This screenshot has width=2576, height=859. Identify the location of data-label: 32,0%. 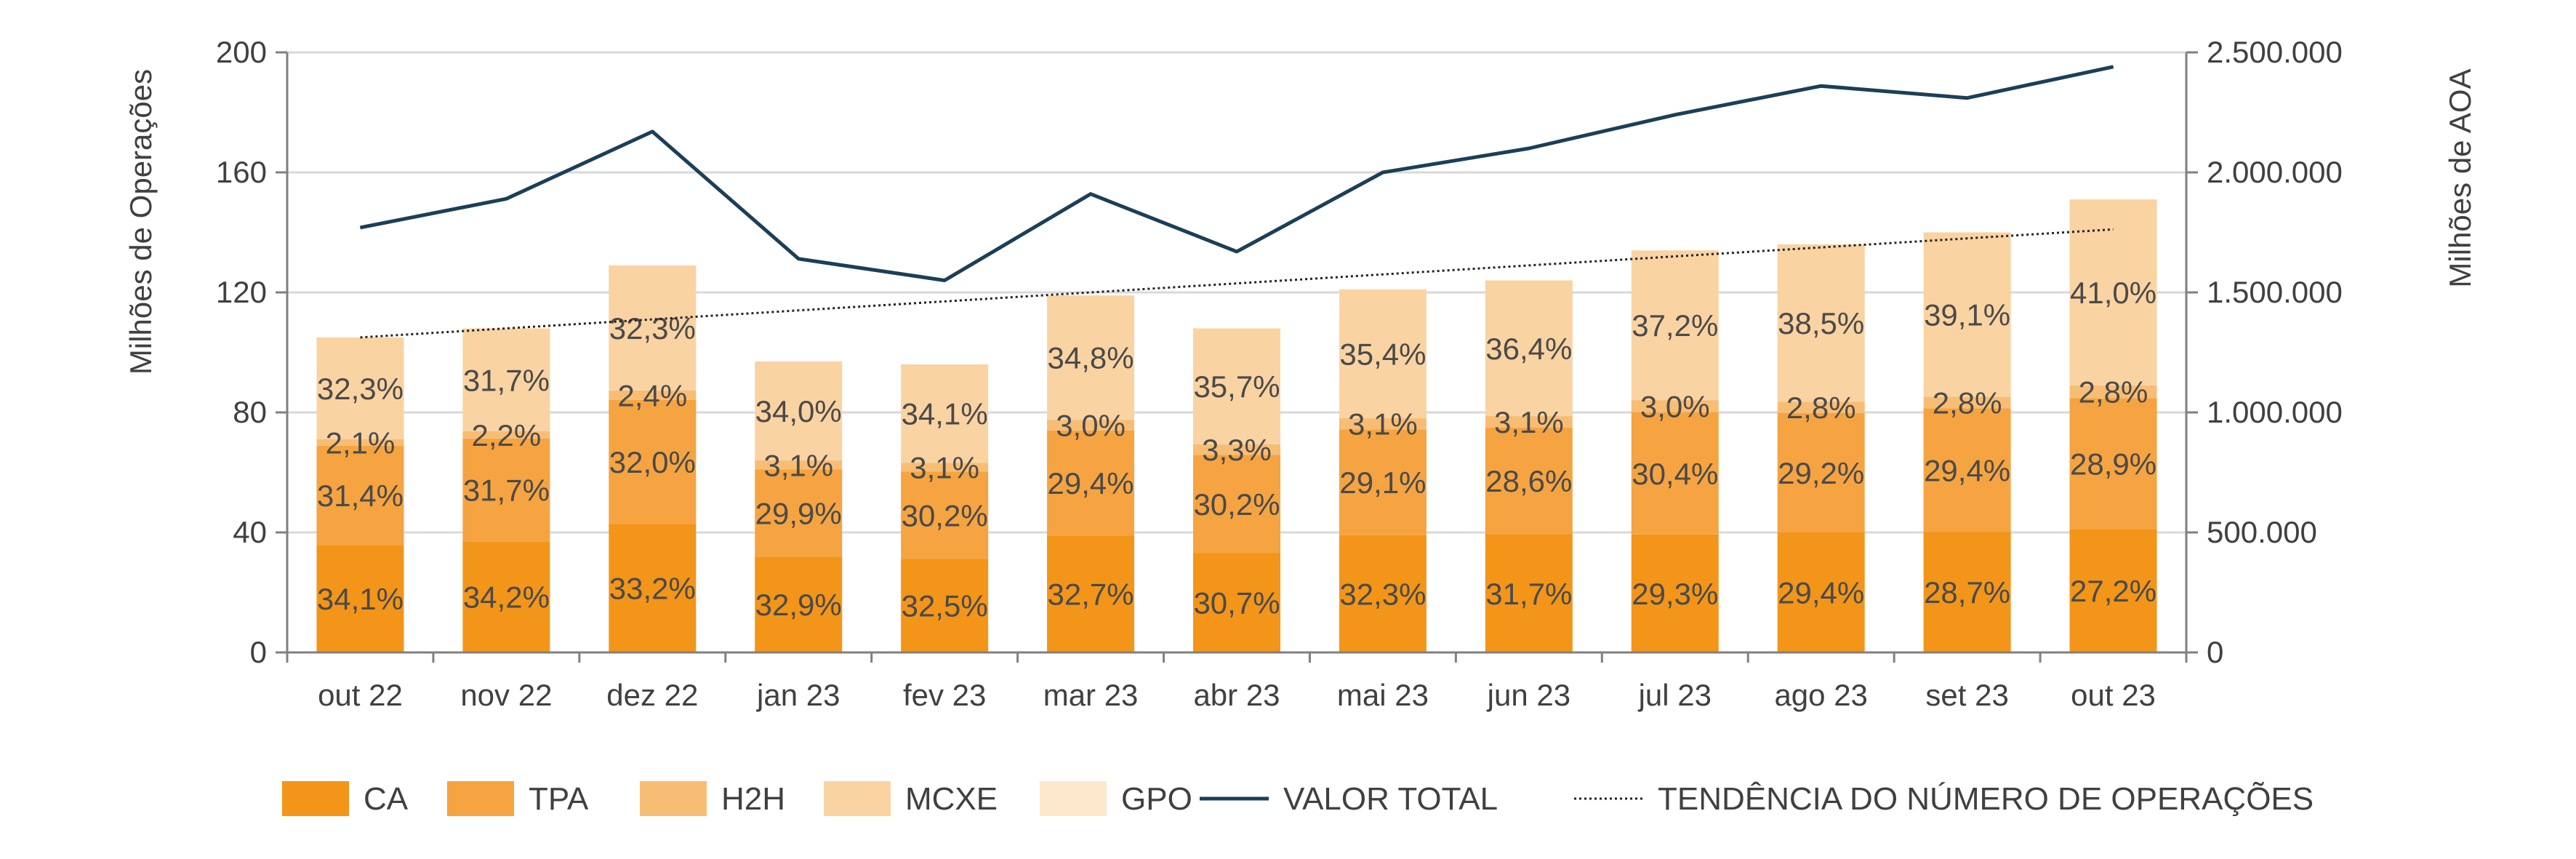
(652, 462).